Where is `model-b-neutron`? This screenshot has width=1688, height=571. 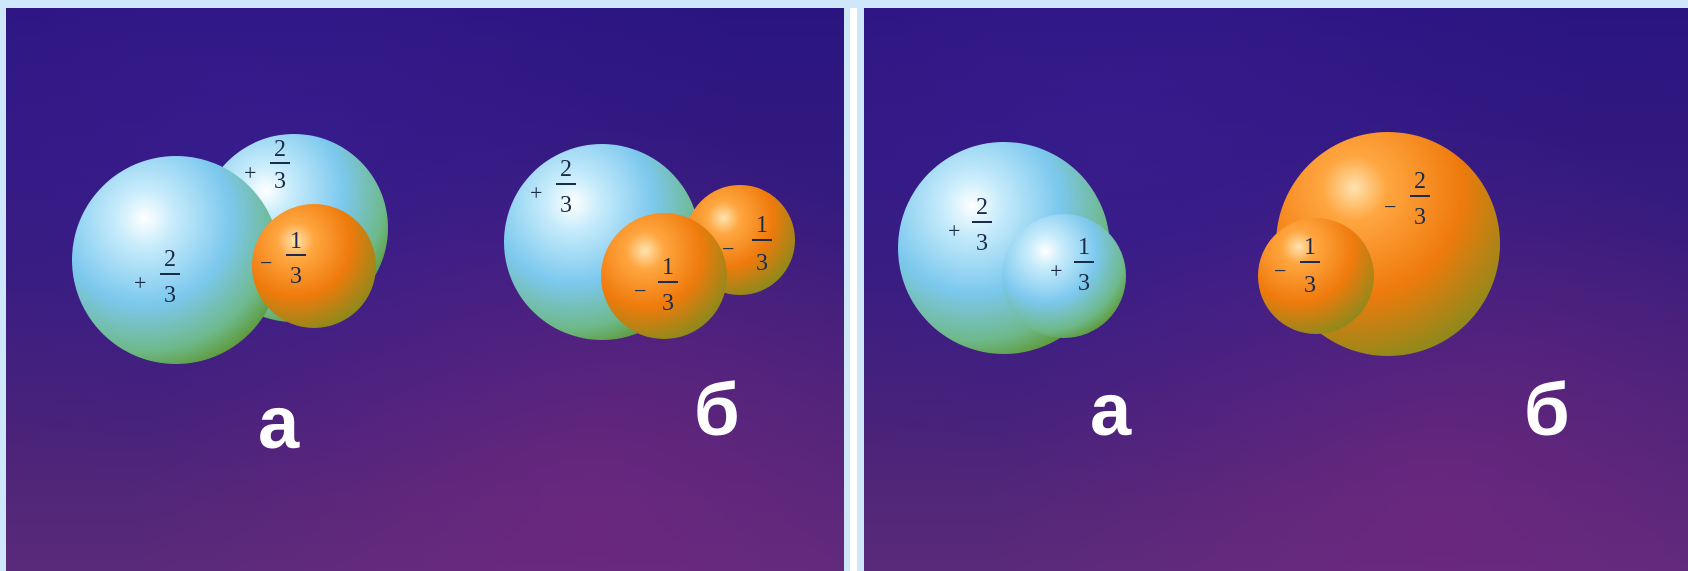
model-b-neutron is located at coordinates (649, 242).